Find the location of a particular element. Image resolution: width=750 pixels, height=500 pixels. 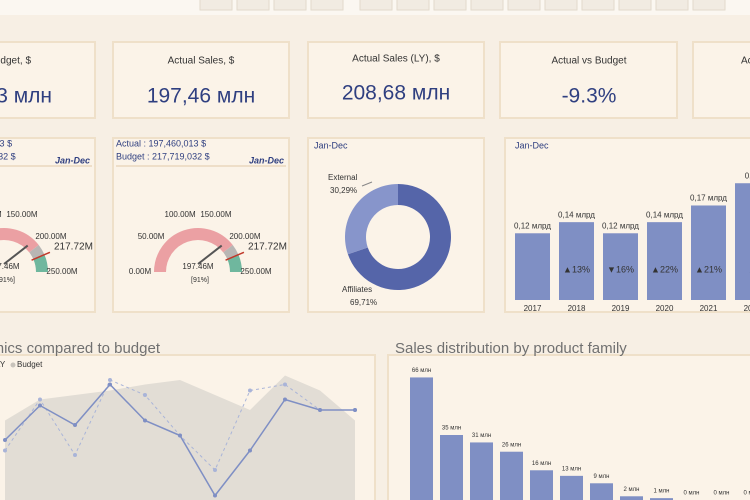

top-buttons is located at coordinates (462, 5).